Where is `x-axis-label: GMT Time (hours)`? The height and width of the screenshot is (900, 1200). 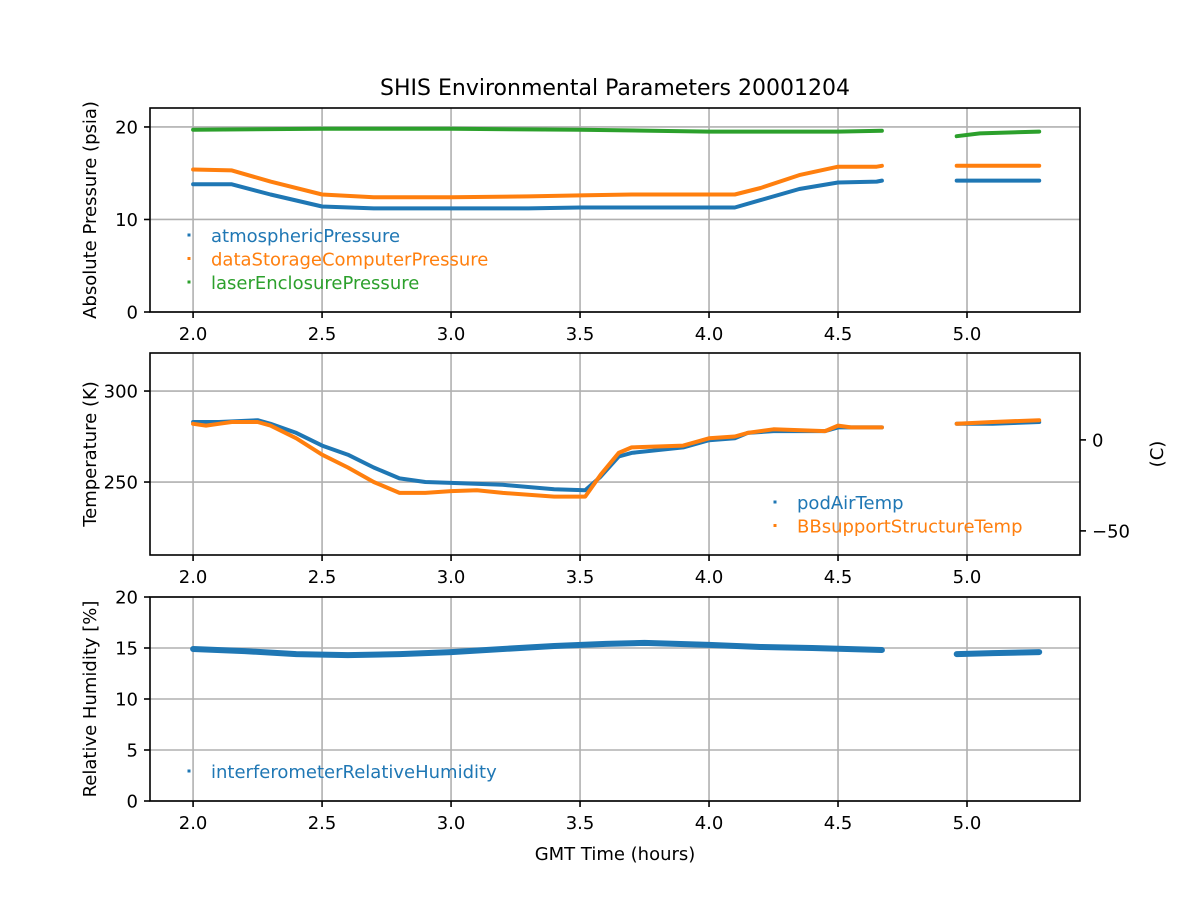 x-axis-label: GMT Time (hours) is located at coordinates (615, 854).